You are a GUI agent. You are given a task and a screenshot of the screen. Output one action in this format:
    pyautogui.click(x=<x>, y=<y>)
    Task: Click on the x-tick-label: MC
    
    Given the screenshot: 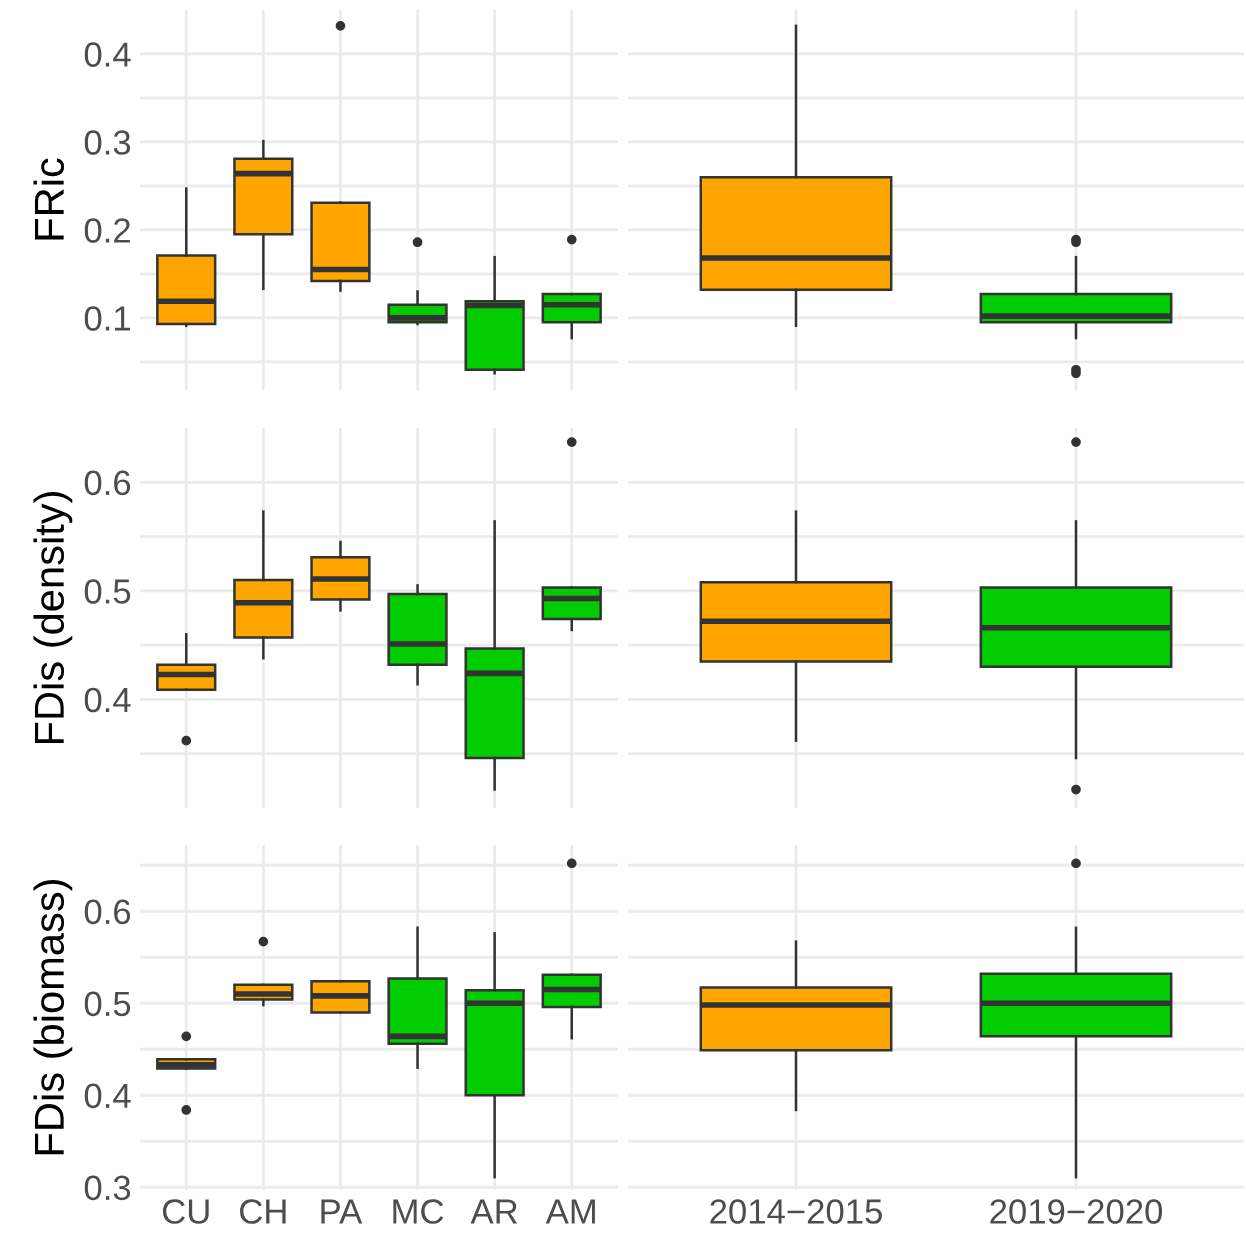 What is the action you would take?
    pyautogui.click(x=418, y=1211)
    